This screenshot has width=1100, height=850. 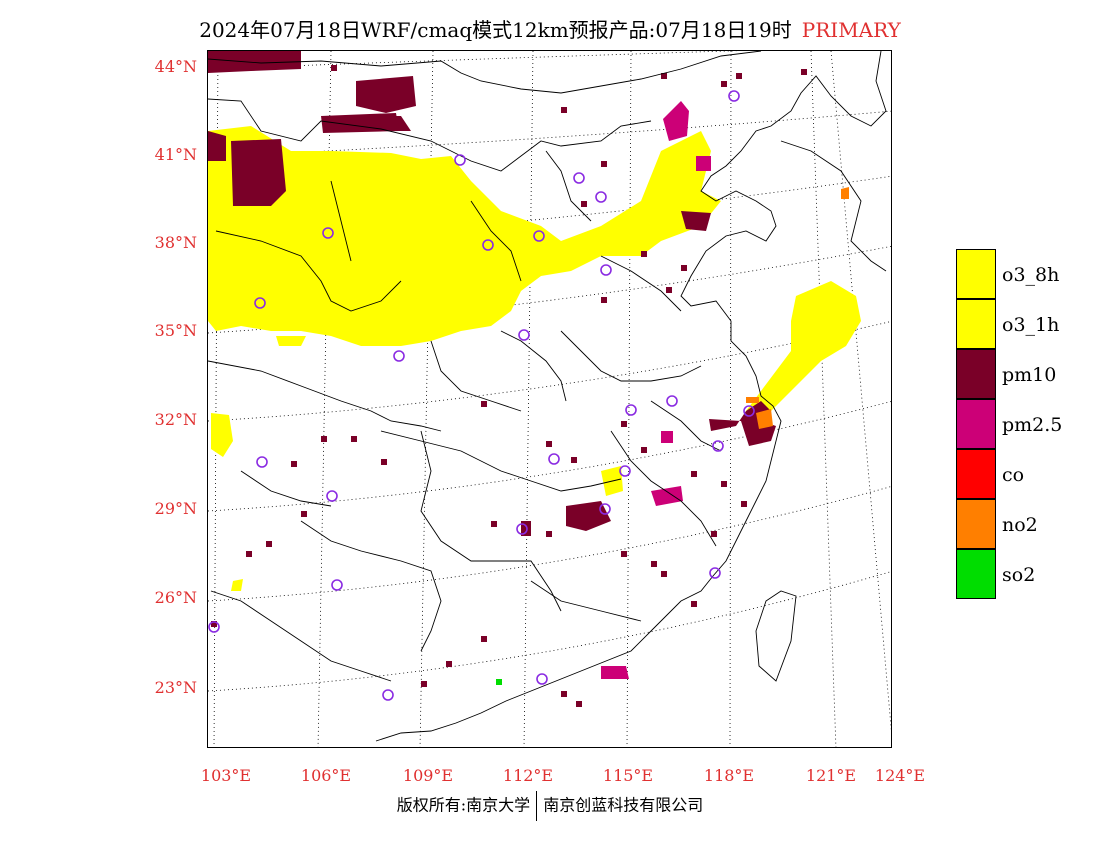 What do you see at coordinates (326, 775) in the screenshot?
I see `lon-label-106: 106°E` at bounding box center [326, 775].